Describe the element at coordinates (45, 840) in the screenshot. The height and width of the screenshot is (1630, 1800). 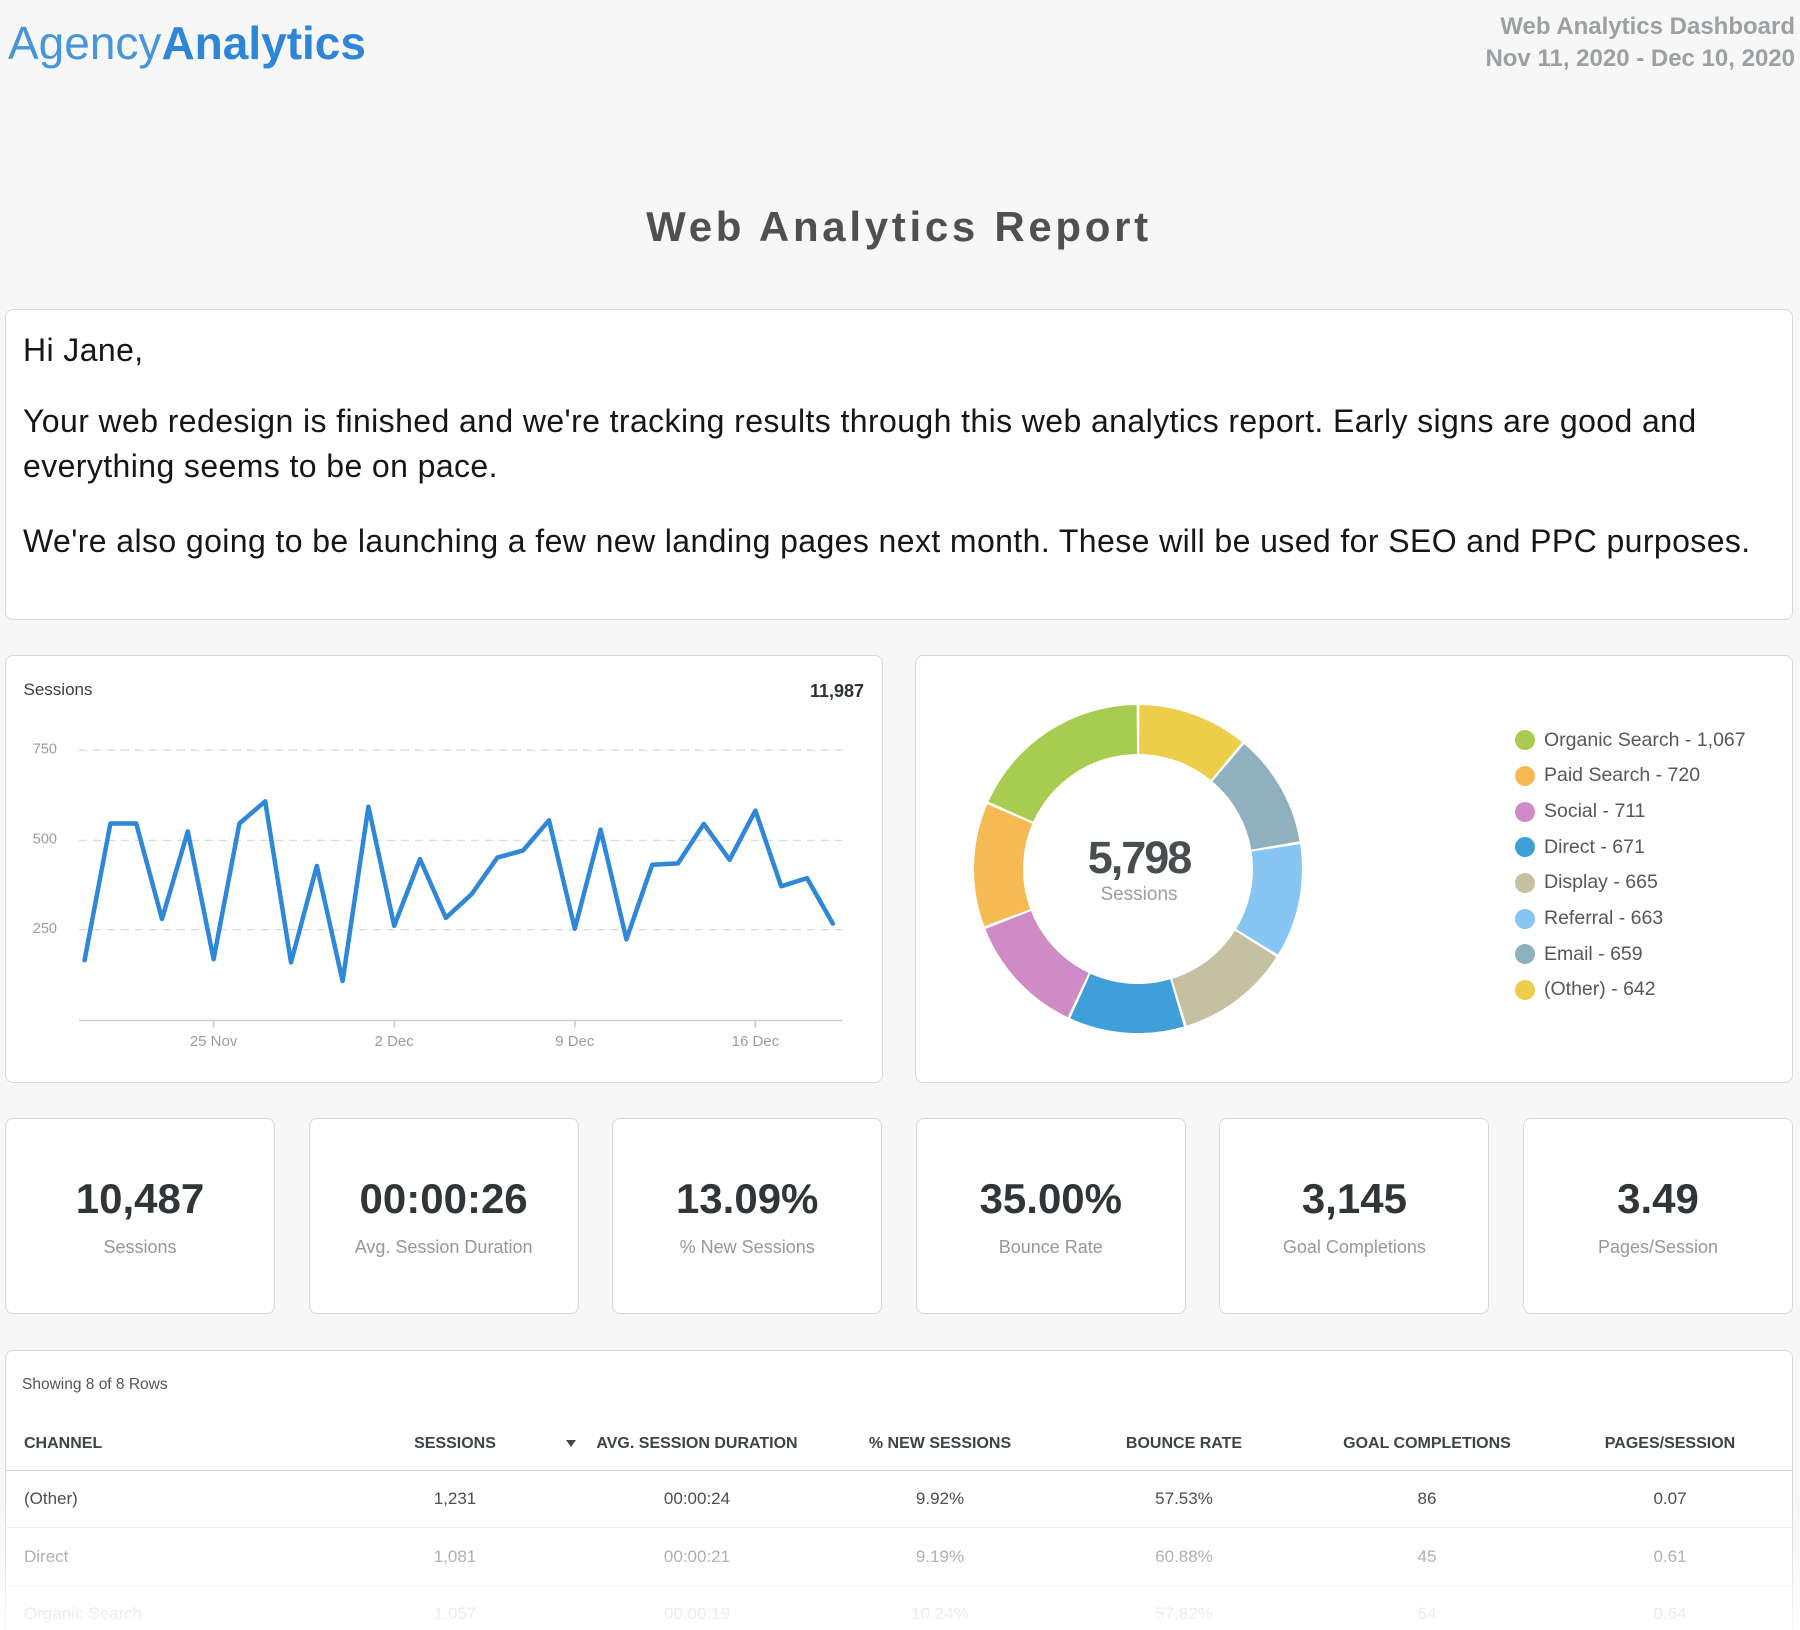
I see `svg-text: 500` at that location.